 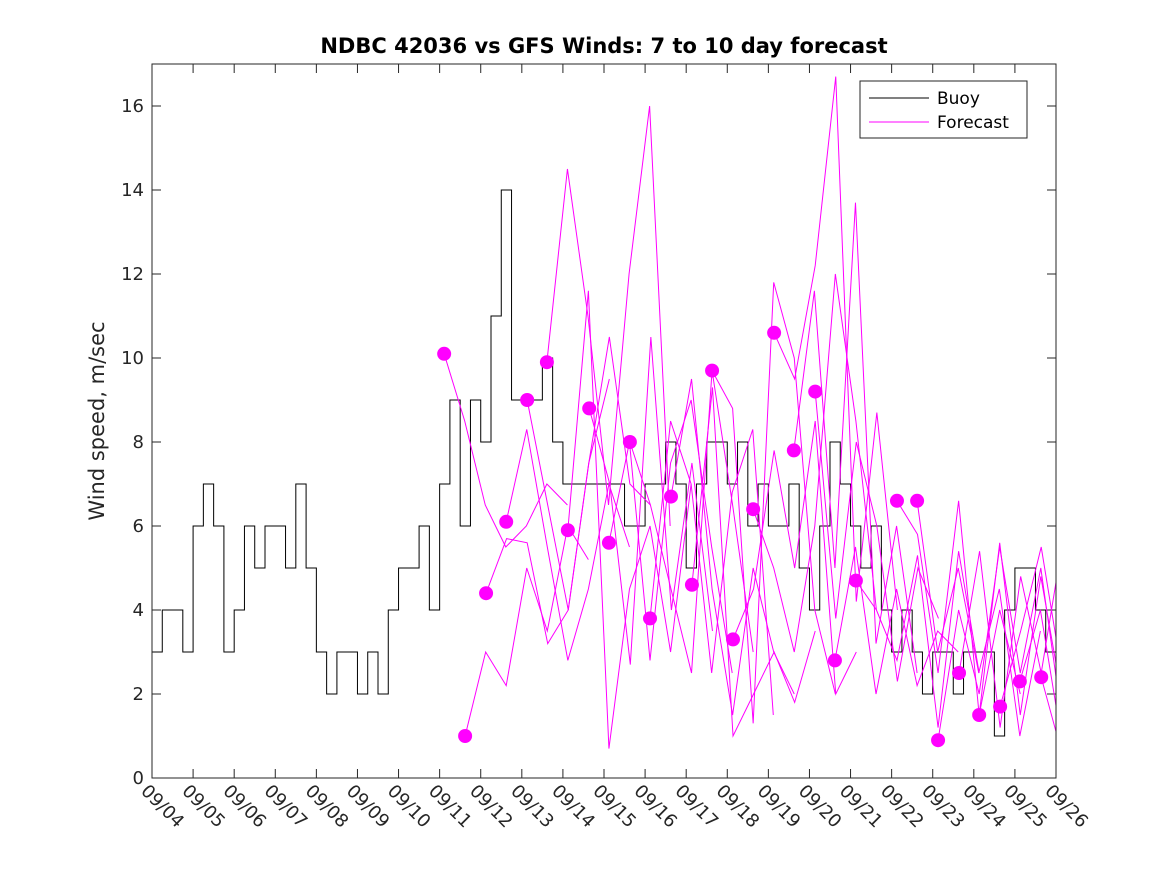 What do you see at coordinates (1025, 807) in the screenshot?
I see `x-tick-label: 09/25` at bounding box center [1025, 807].